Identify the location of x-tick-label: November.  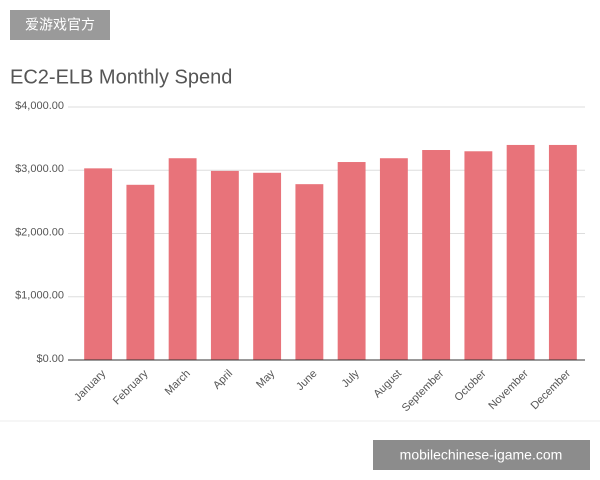
(508, 389).